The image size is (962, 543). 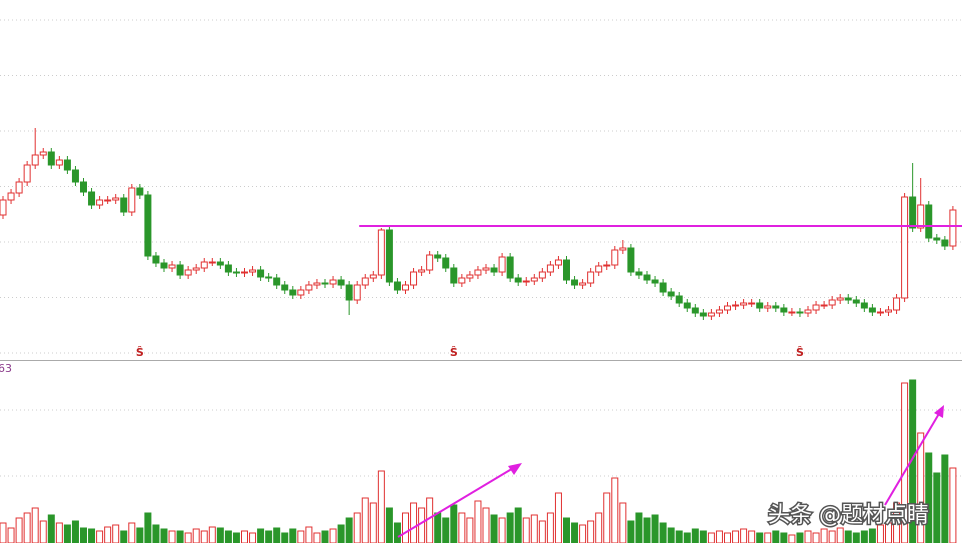 What do you see at coordinates (459, 500) in the screenshot?
I see `trend-arrow` at bounding box center [459, 500].